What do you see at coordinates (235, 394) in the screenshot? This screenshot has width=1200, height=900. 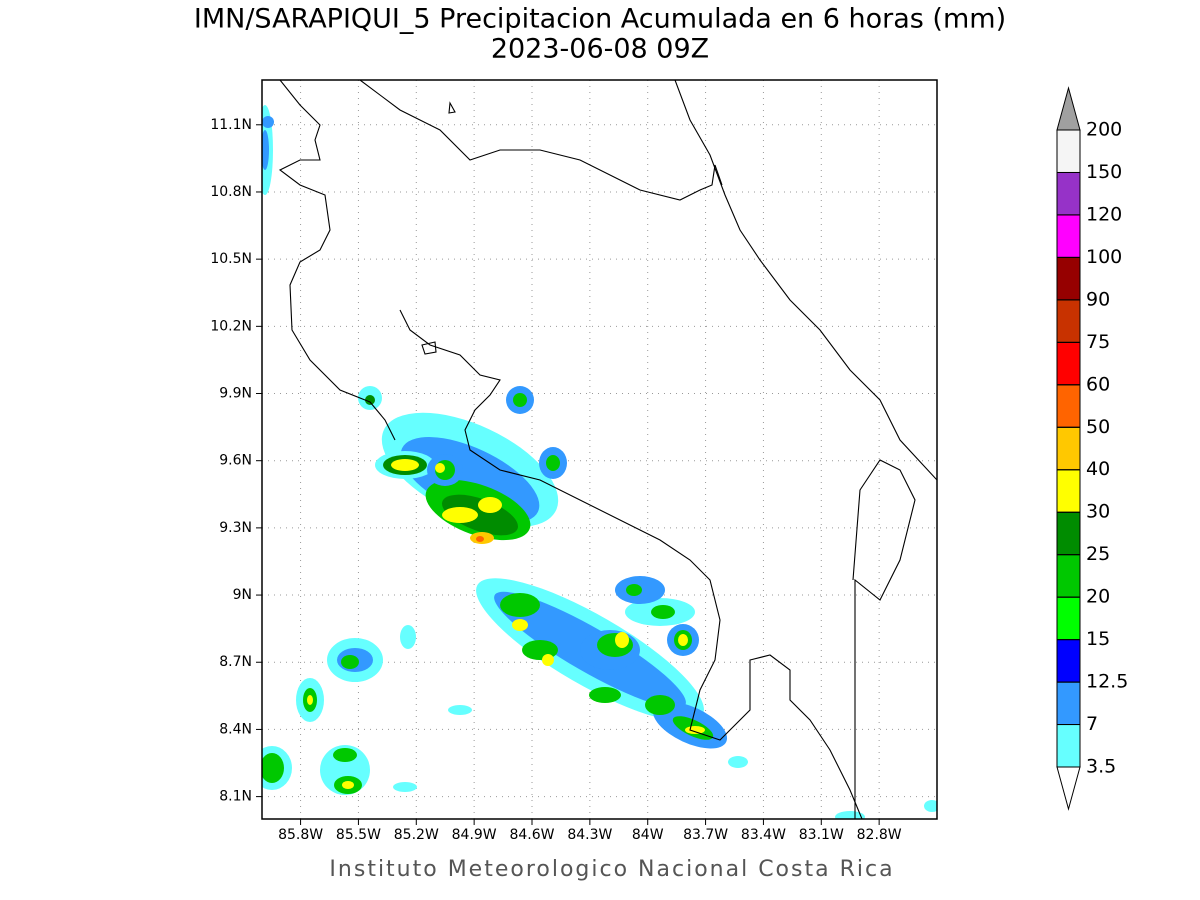 I see `y-tick-label: 9.9N` at bounding box center [235, 394].